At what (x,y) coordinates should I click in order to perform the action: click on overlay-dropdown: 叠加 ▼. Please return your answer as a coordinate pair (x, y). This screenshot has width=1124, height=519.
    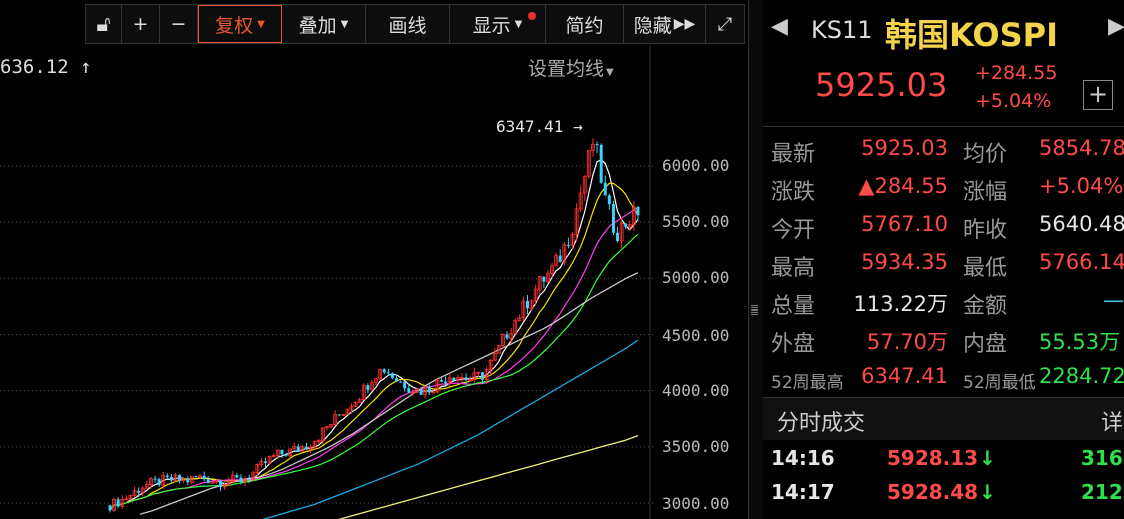
    Looking at the image, I should click on (324, 24).